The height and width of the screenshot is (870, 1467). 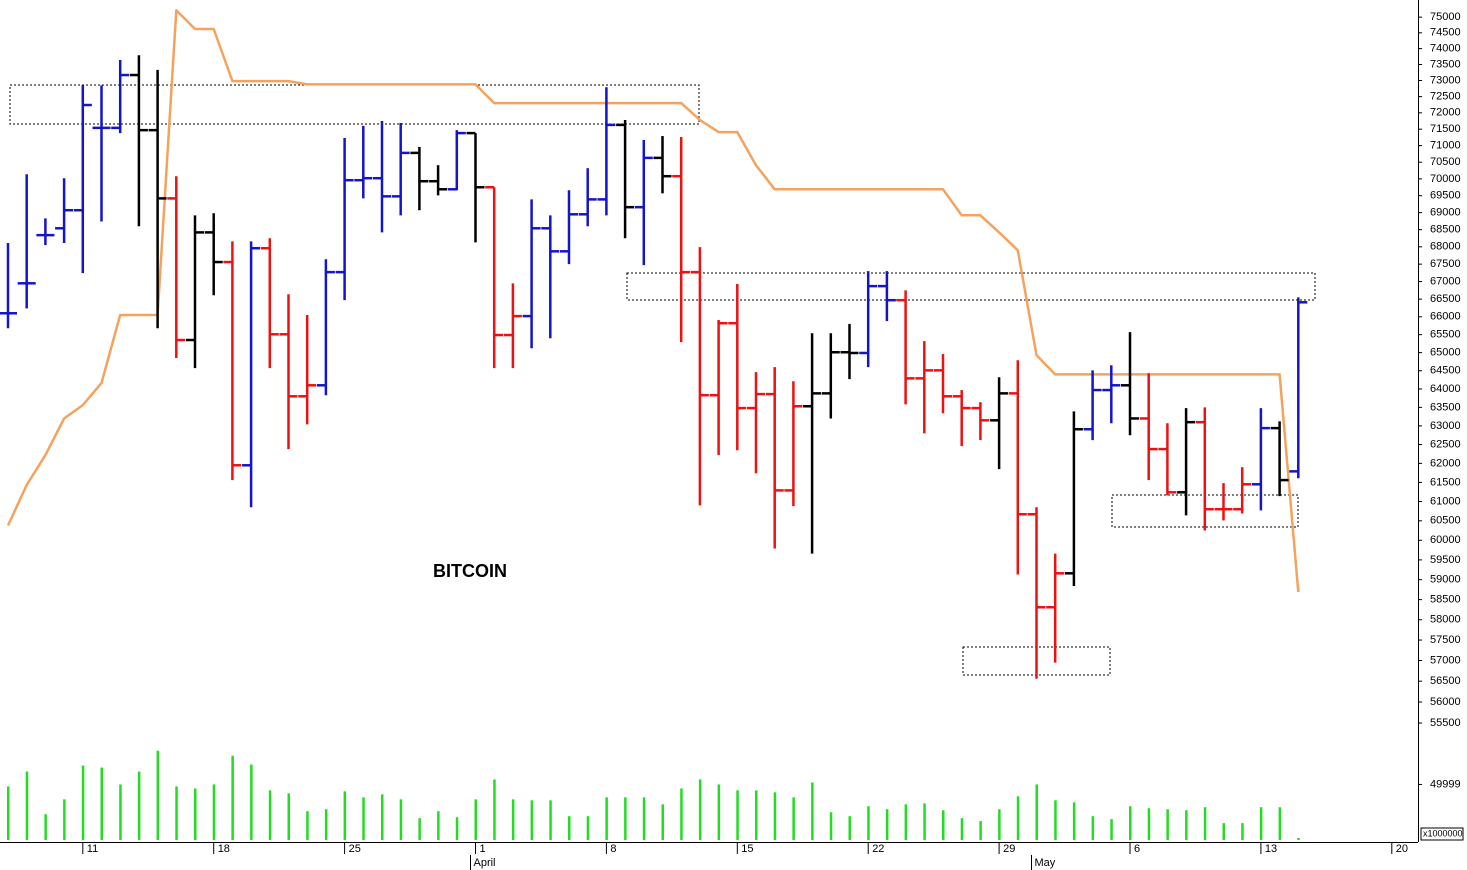 What do you see at coordinates (1445, 129) in the screenshot?
I see `y-tick-label: 71500` at bounding box center [1445, 129].